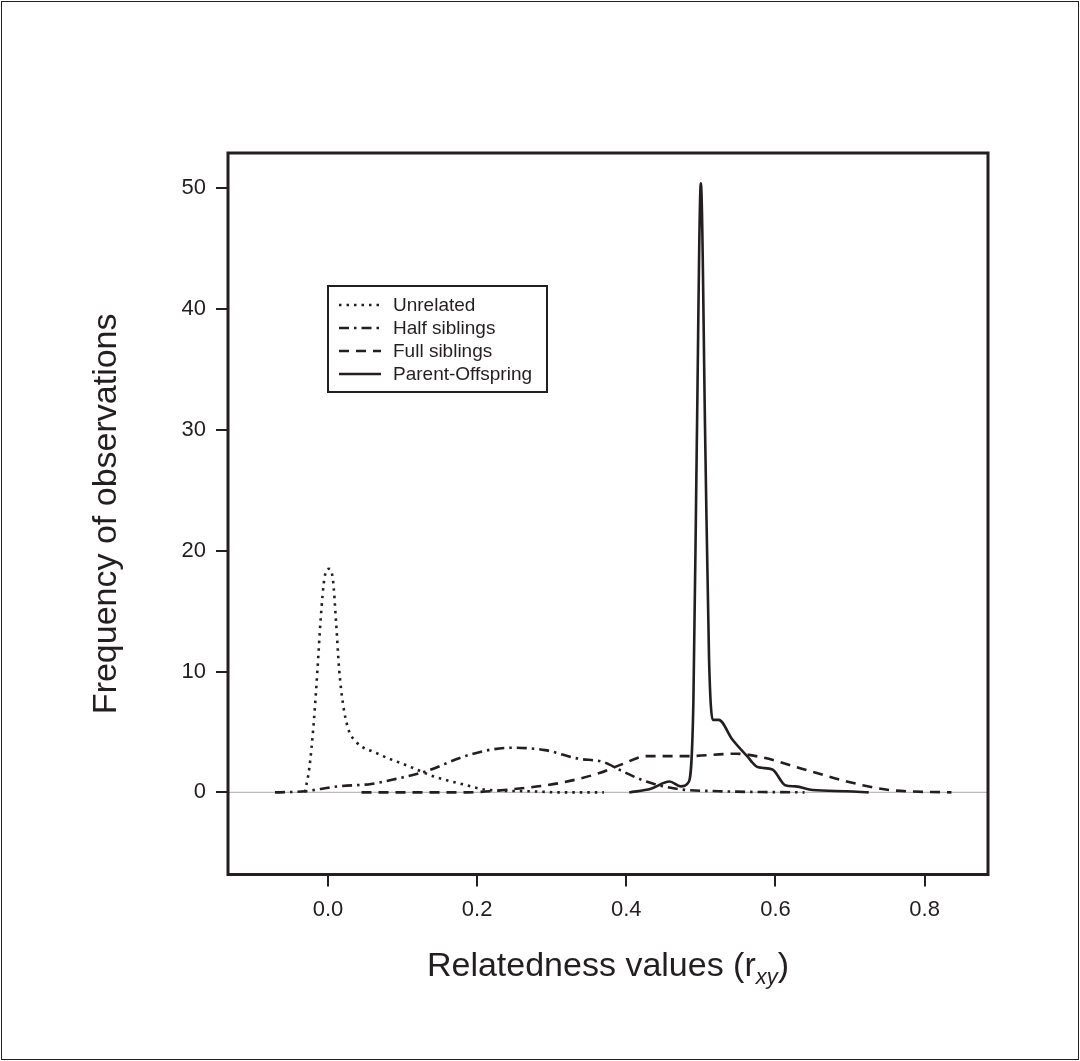  Describe the element at coordinates (193, 307) in the screenshot. I see `y-tick-label: 40` at that location.